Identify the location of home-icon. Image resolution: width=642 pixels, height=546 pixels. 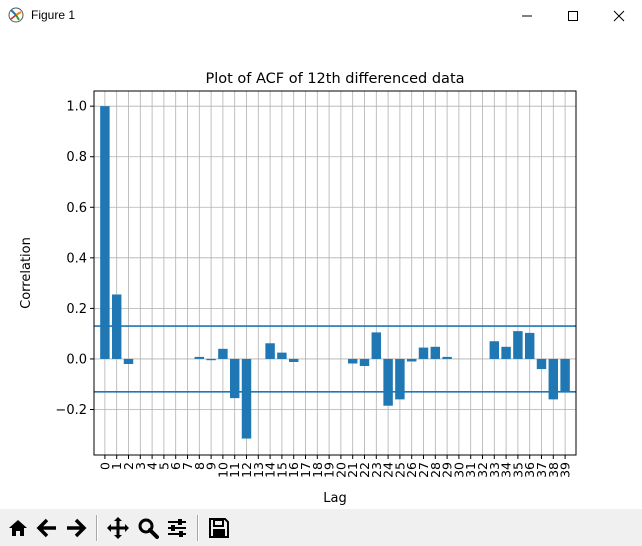
(18, 528).